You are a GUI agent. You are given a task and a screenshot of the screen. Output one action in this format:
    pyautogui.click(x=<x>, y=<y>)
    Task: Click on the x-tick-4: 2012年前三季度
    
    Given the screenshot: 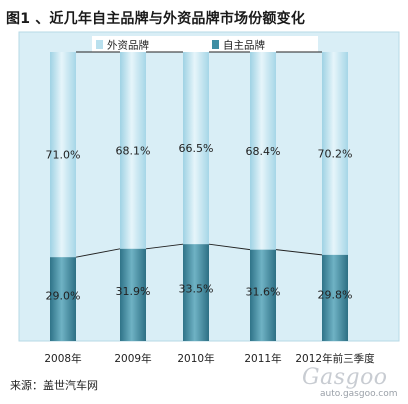 What is the action you would take?
    pyautogui.click(x=335, y=358)
    